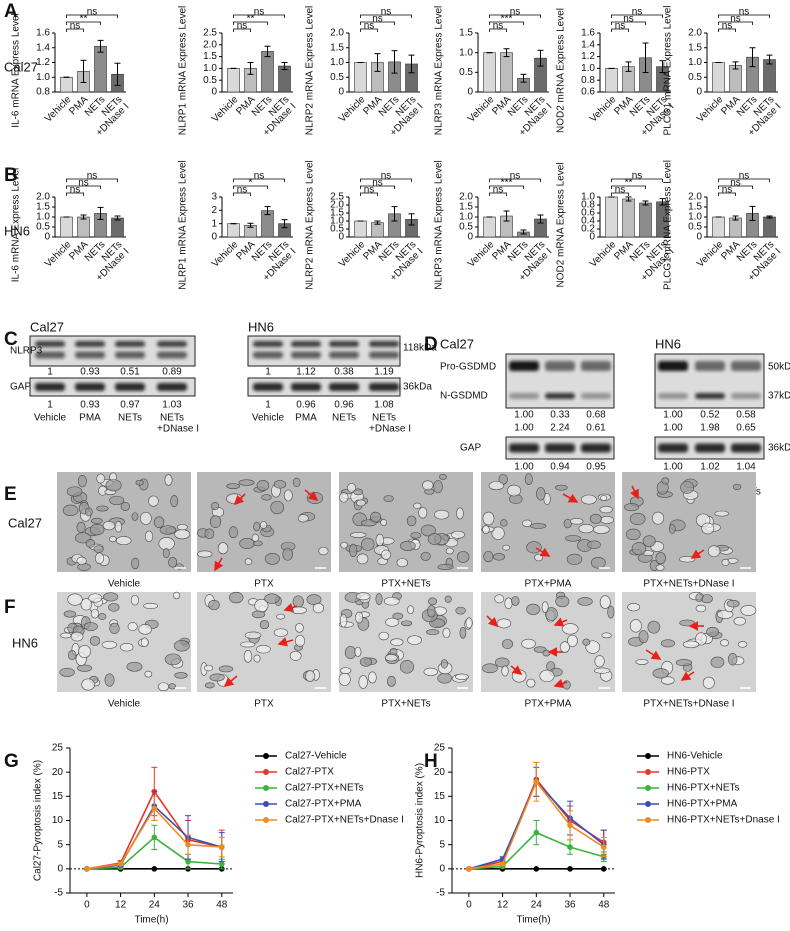 The height and width of the screenshot is (931, 790). Describe the element at coordinates (90, 418) in the screenshot. I see `lane-label: PMA` at that location.